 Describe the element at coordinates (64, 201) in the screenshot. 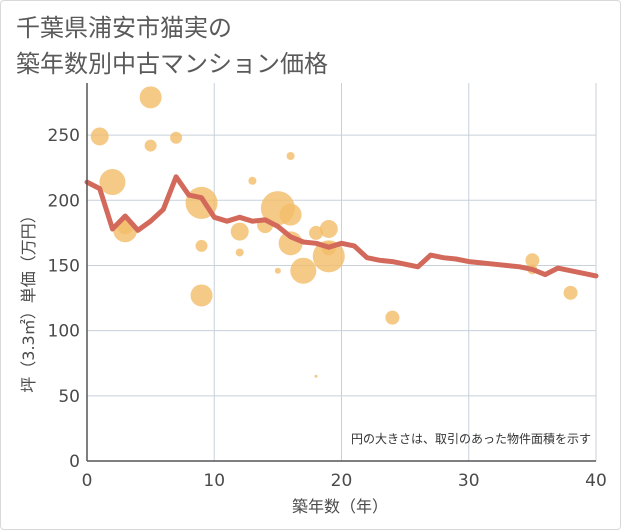

I see `y-tick-label: 200` at that location.